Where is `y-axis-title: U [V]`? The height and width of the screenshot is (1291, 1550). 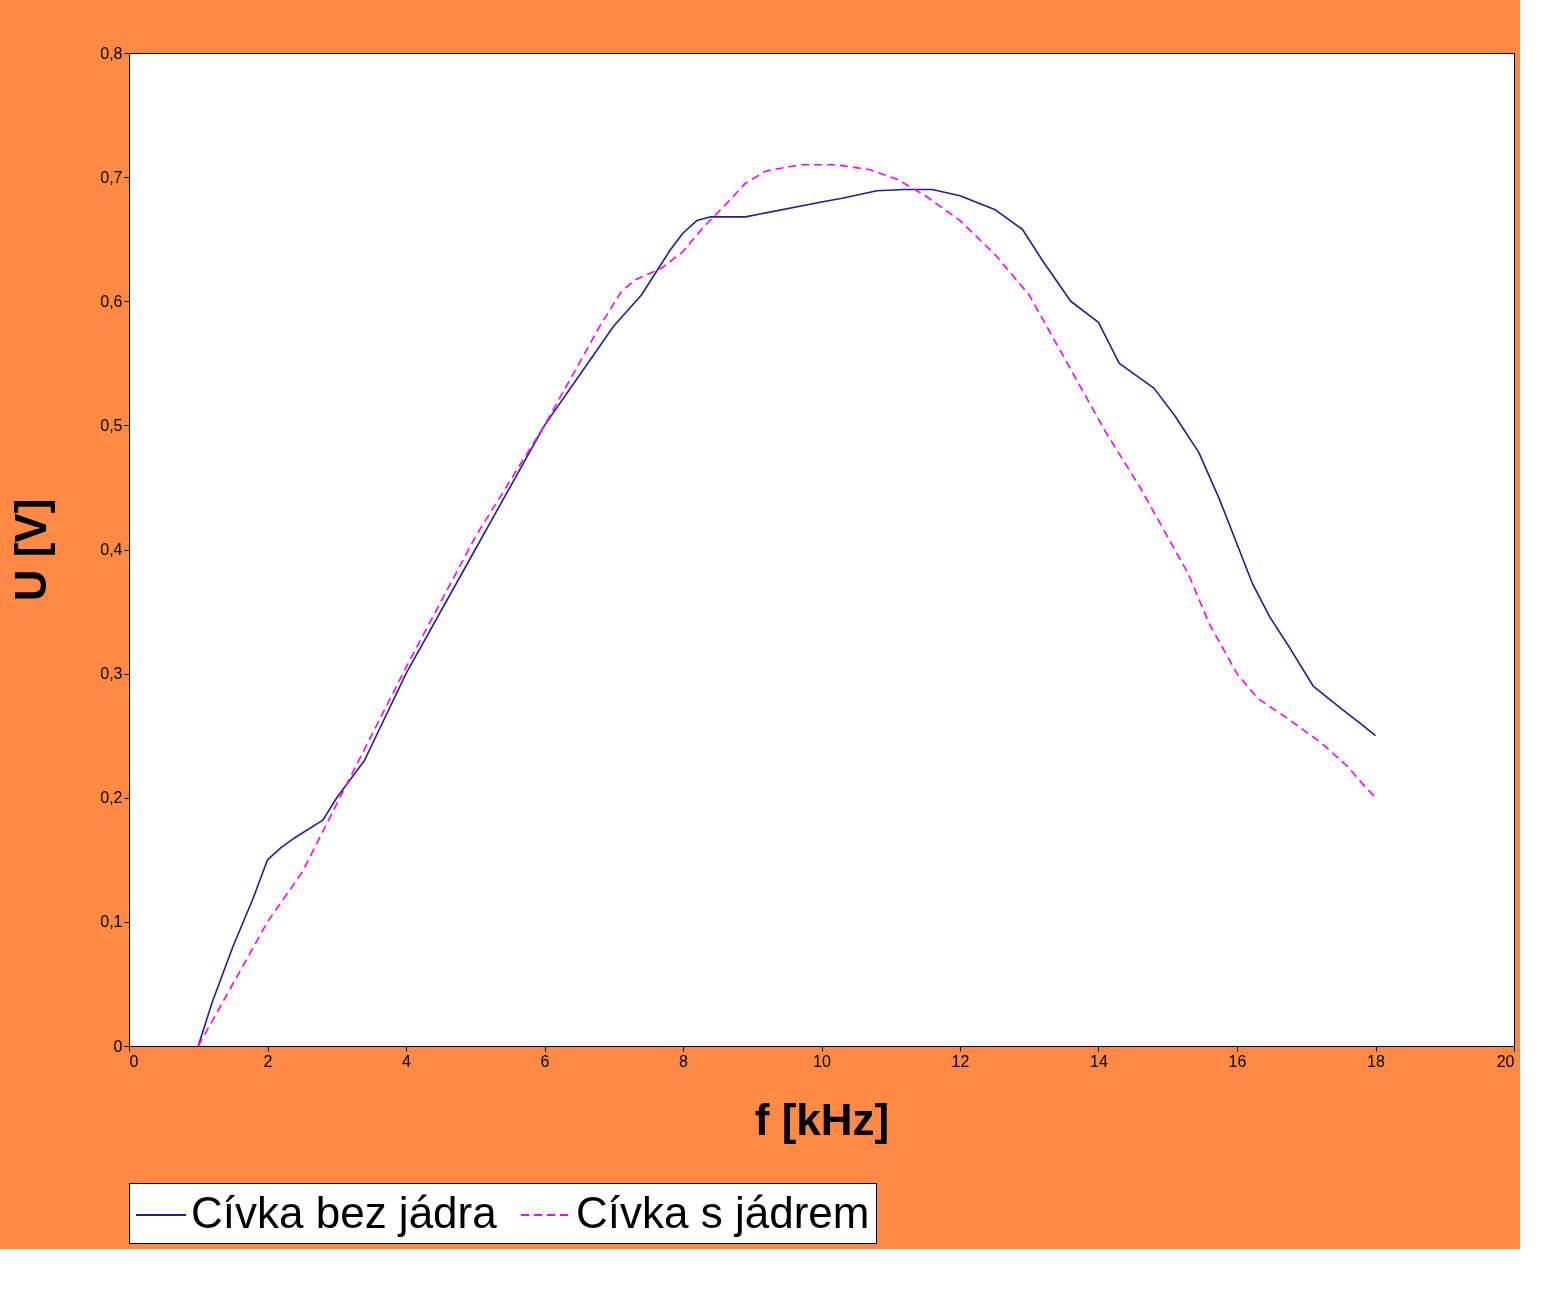
y-axis-title: U [V] is located at coordinates (31, 550).